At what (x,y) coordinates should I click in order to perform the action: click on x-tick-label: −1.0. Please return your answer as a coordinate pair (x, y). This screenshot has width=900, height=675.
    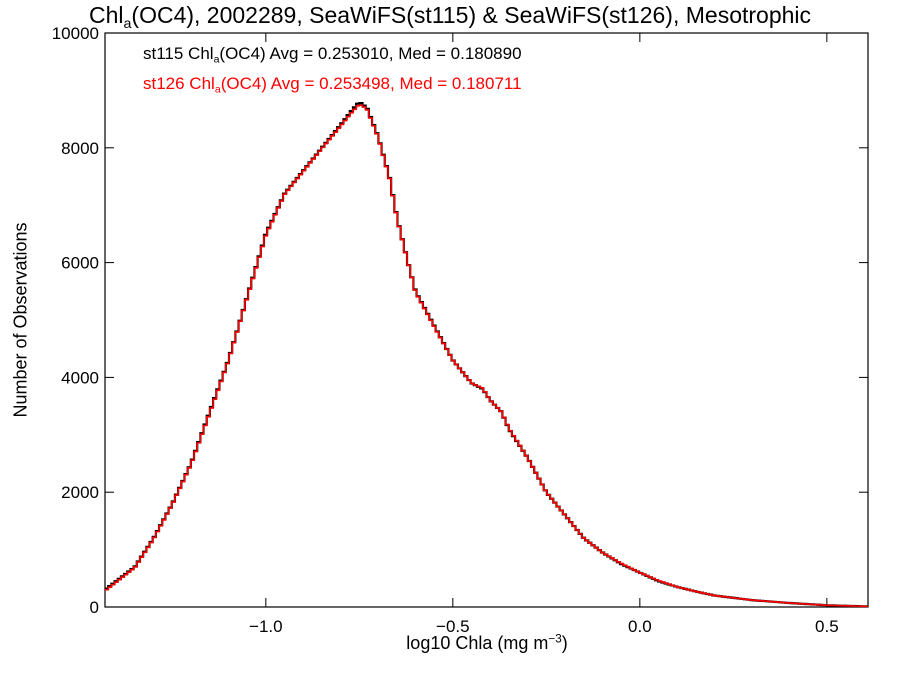
    Looking at the image, I should click on (266, 626).